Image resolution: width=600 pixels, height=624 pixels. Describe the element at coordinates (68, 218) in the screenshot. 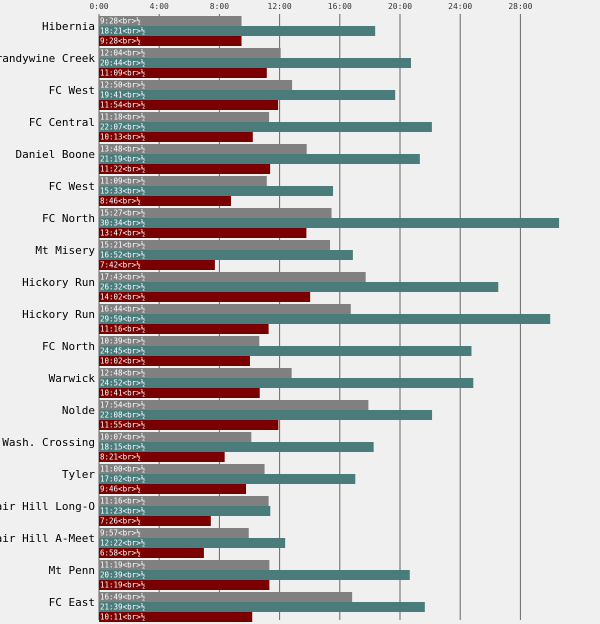

I see `category-label: FC North` at that location.